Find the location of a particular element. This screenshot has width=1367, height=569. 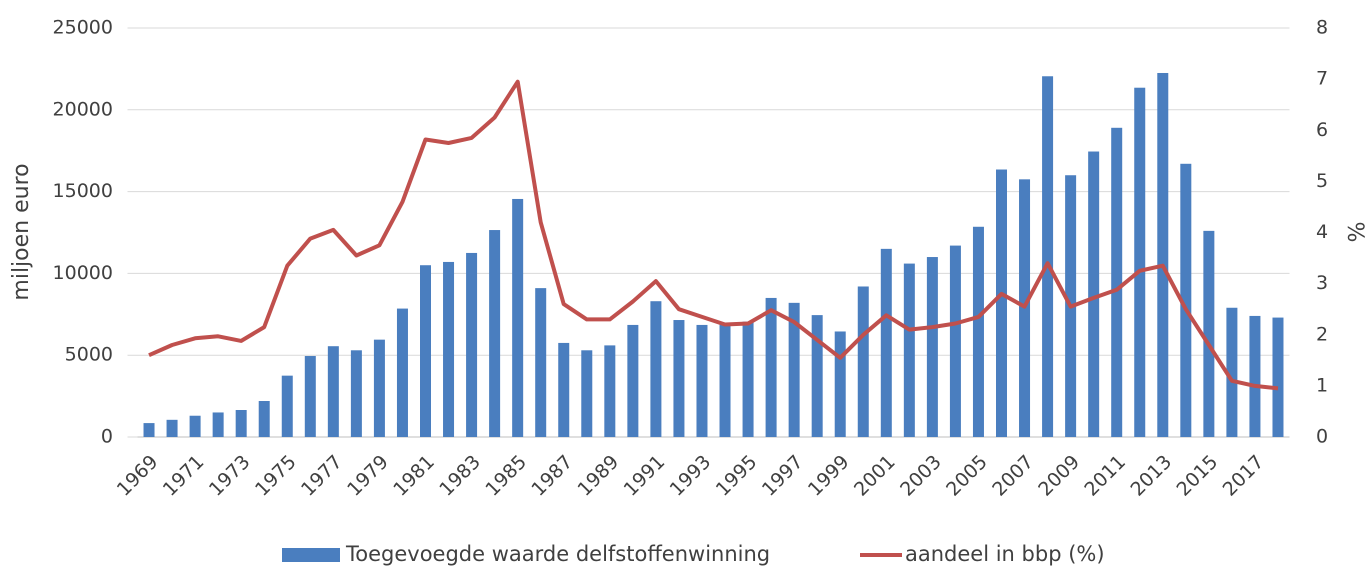

x-tick-label: 2015 is located at coordinates (1198, 476).